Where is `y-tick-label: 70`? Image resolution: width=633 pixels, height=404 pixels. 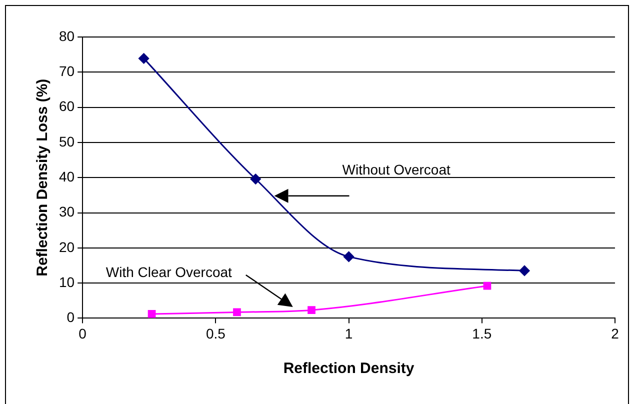 y-tick-label: 70 is located at coordinates (66, 71).